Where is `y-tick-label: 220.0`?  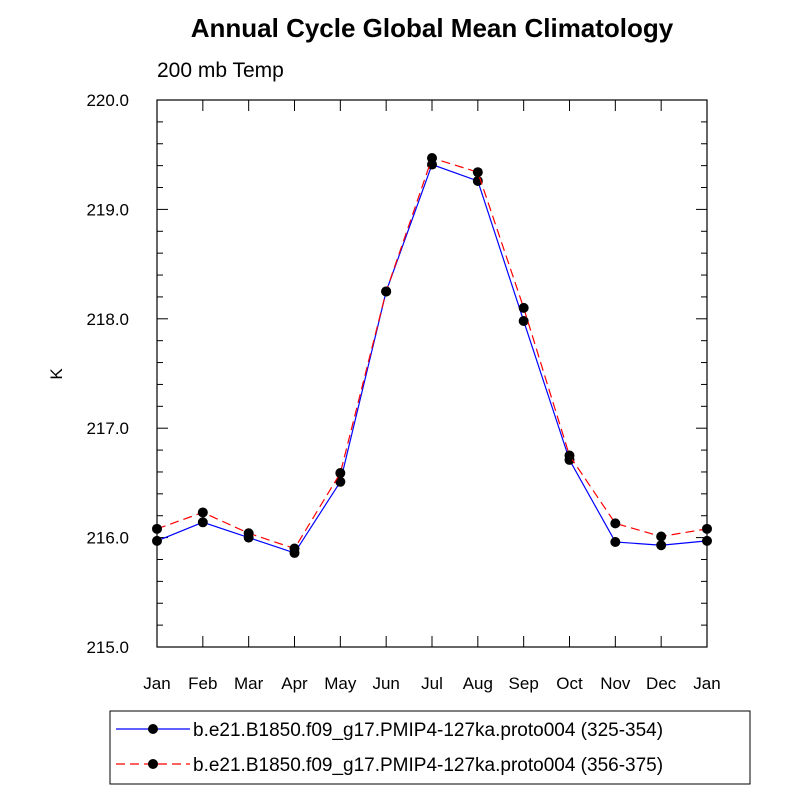
y-tick-label: 220.0 is located at coordinates (107, 100).